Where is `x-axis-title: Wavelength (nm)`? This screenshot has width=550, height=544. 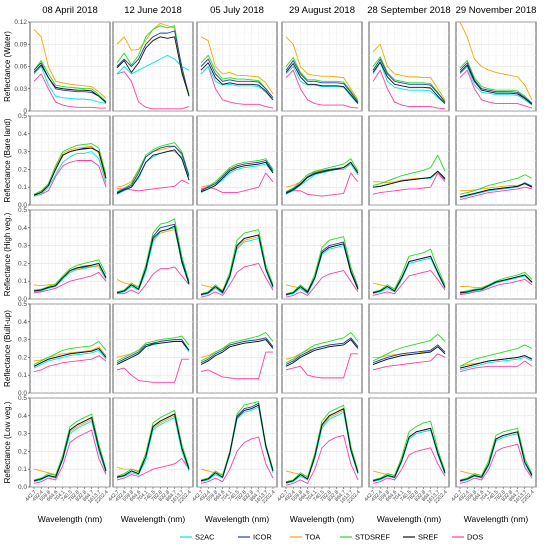 x-axis-title: Wavelength (nm) is located at coordinates (70, 519).